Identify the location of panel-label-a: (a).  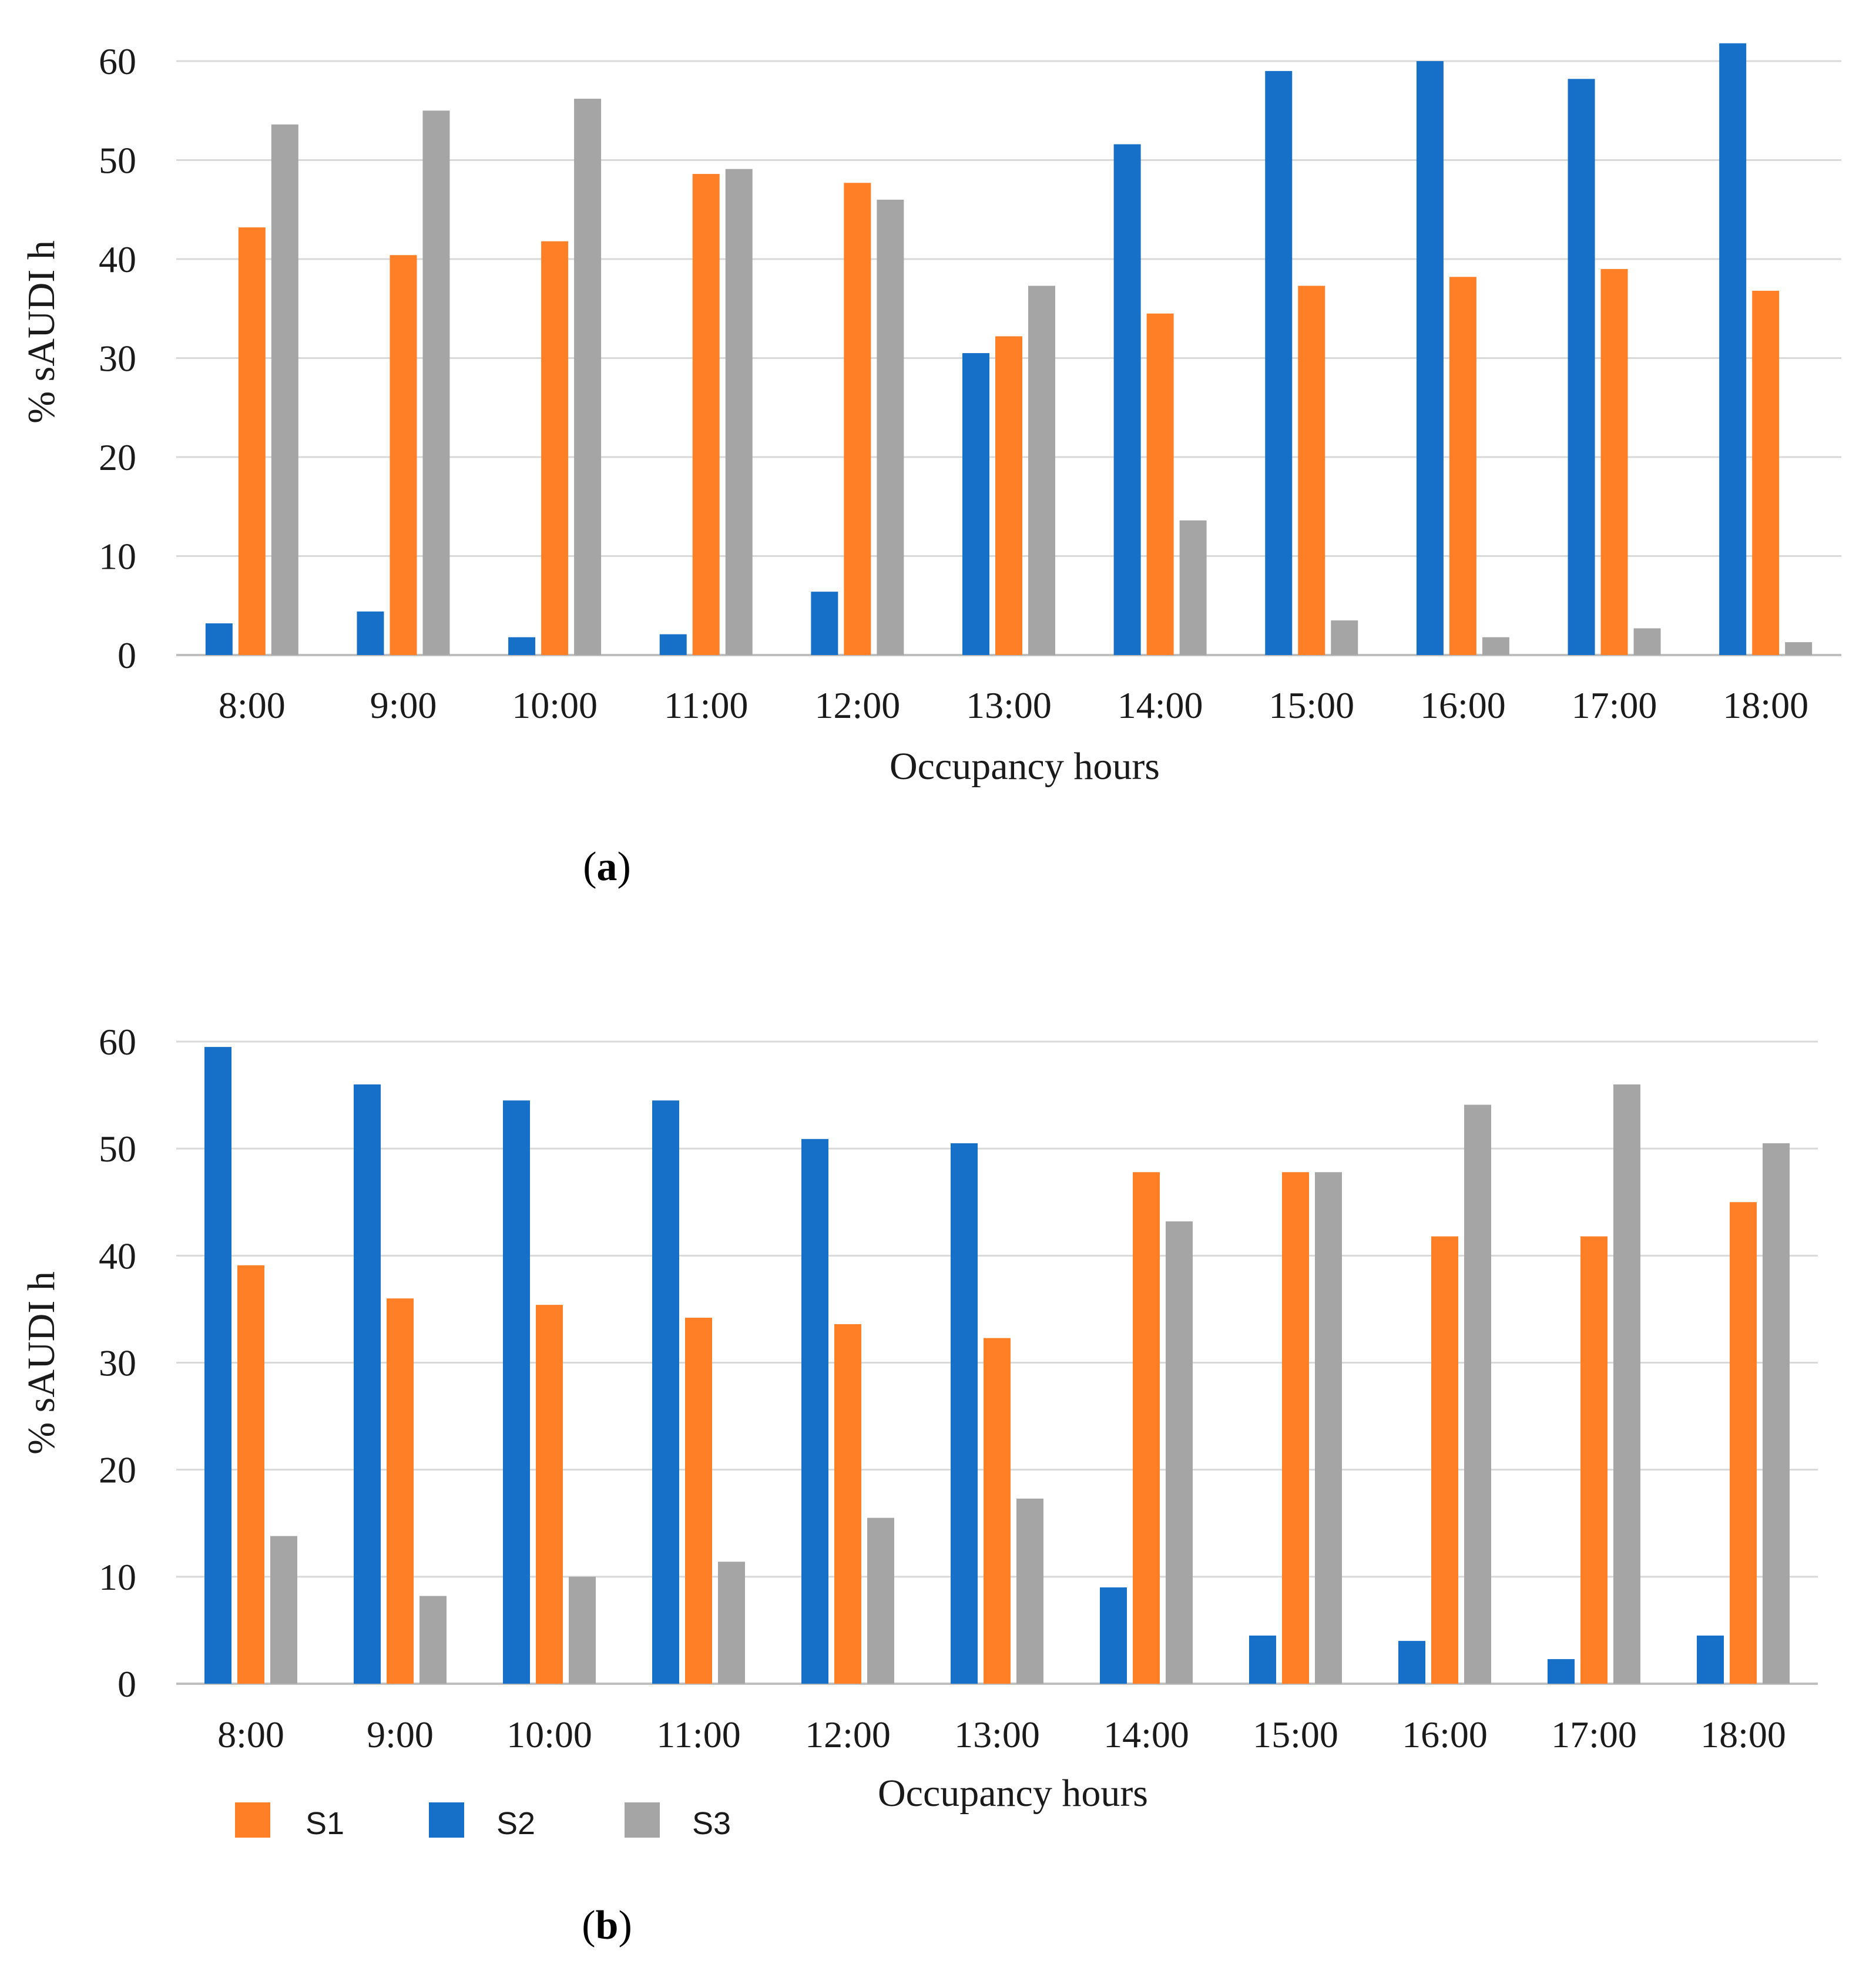
(607, 866).